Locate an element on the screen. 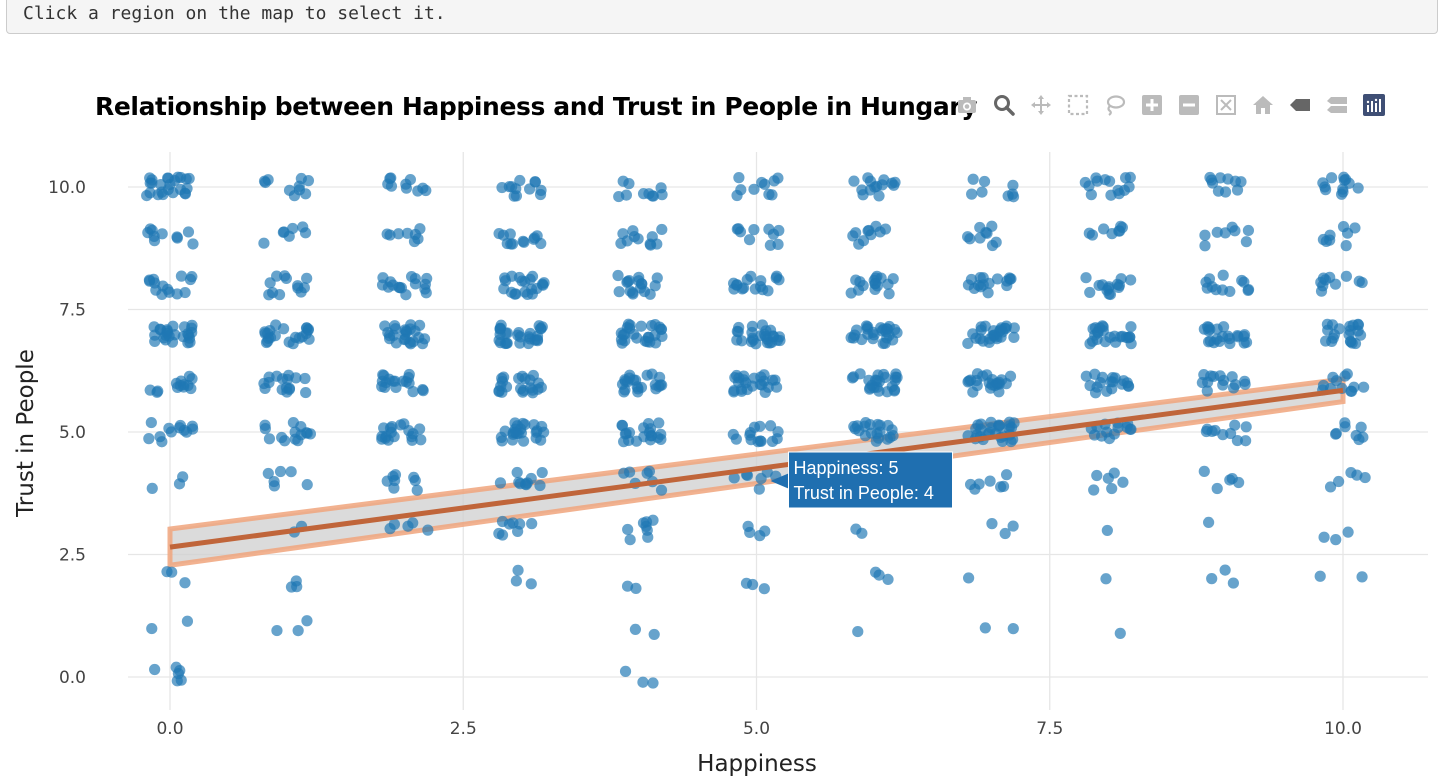 This screenshot has width=1440, height=778. reset-axes-button is located at coordinates (1262, 105).